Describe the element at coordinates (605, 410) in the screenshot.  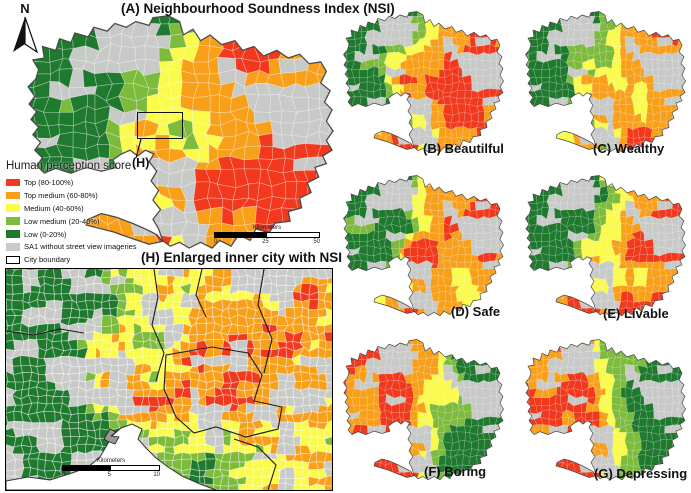
I see `map-g-depressing` at that location.